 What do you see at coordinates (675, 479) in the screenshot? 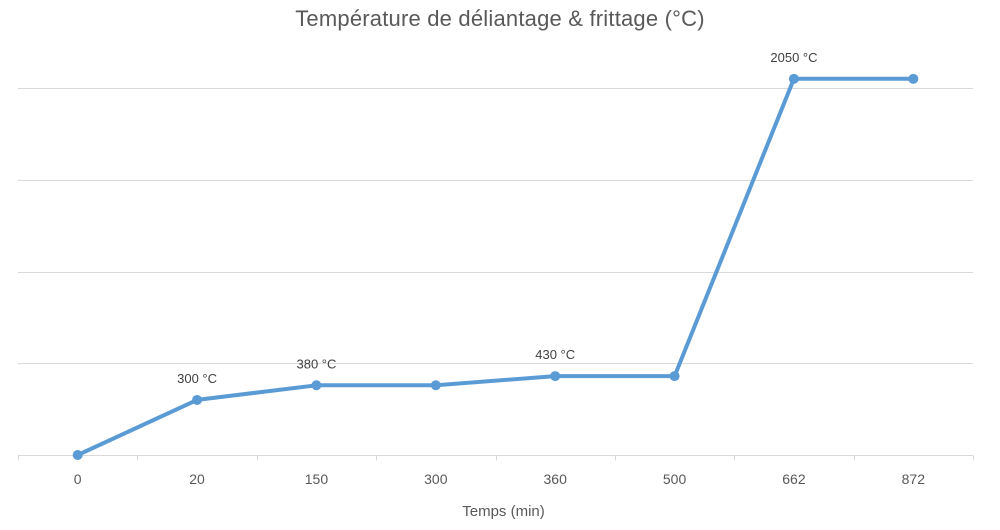
I see `x-tick-label: 500` at bounding box center [675, 479].